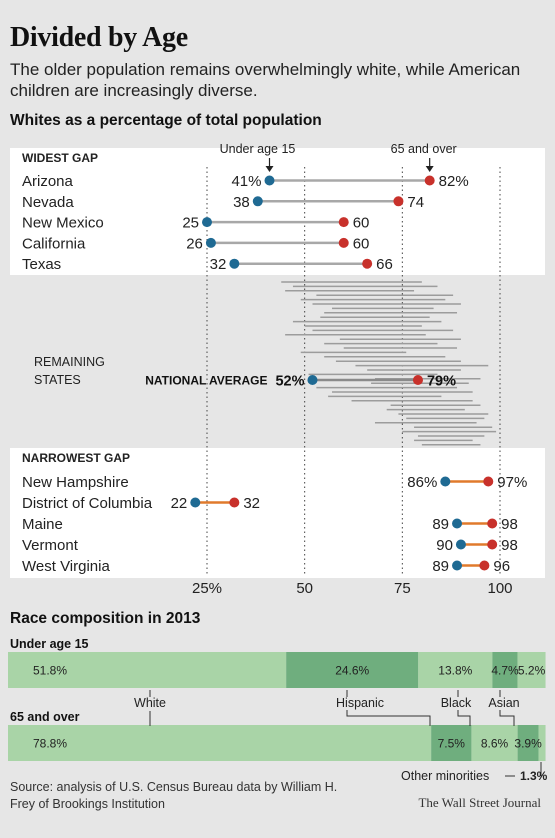 The width and height of the screenshot is (555, 838). Describe the element at coordinates (454, 181) in the screenshot. I see `over65-value-label: 82%` at that location.